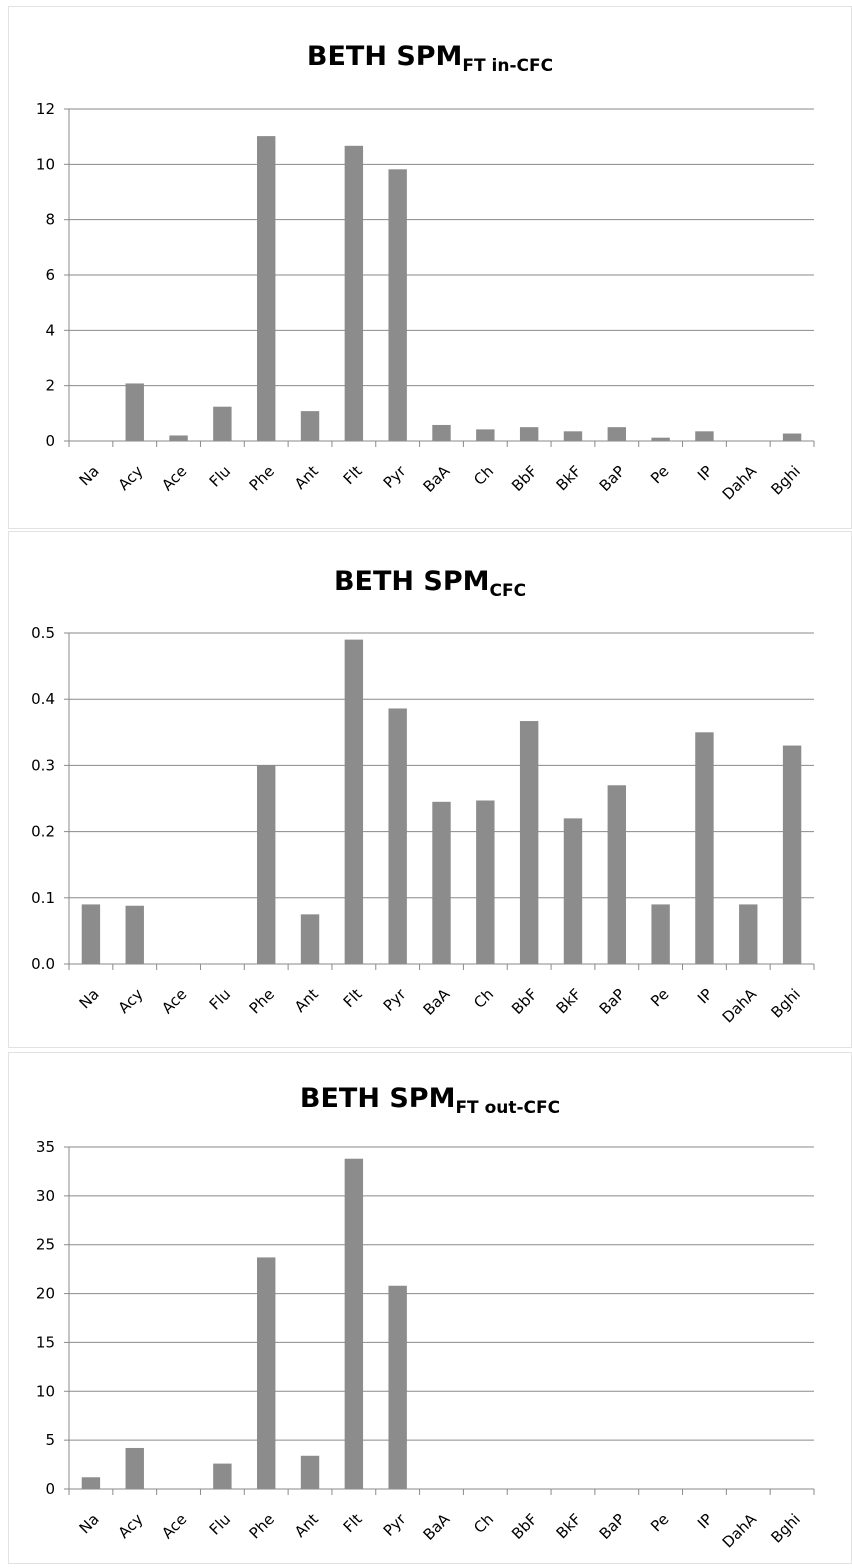 Image resolution: width=852 pixels, height=1568 pixels. What do you see at coordinates (43, 832) in the screenshot?
I see `y-tick-label: 0.2` at bounding box center [43, 832].